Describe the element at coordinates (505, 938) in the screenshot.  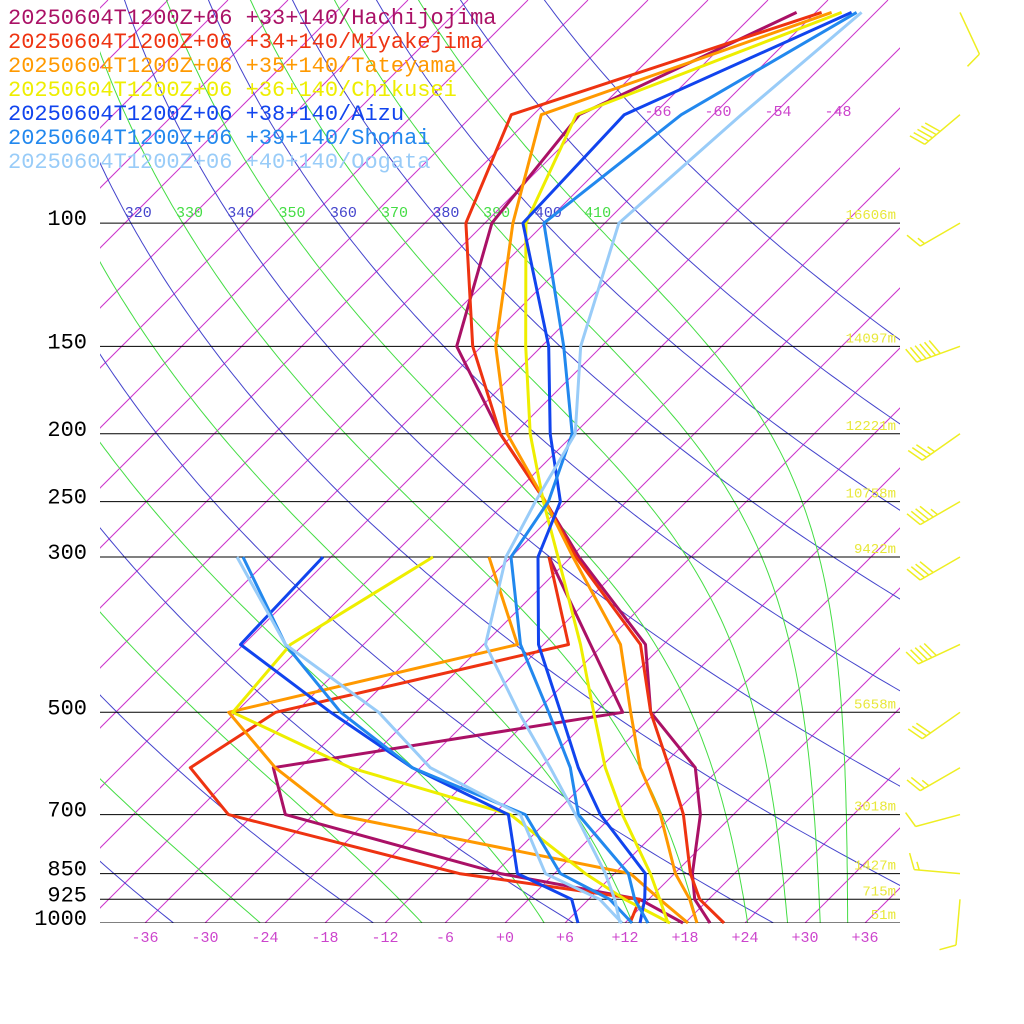
I see `x-tick-label: +0` at that location.